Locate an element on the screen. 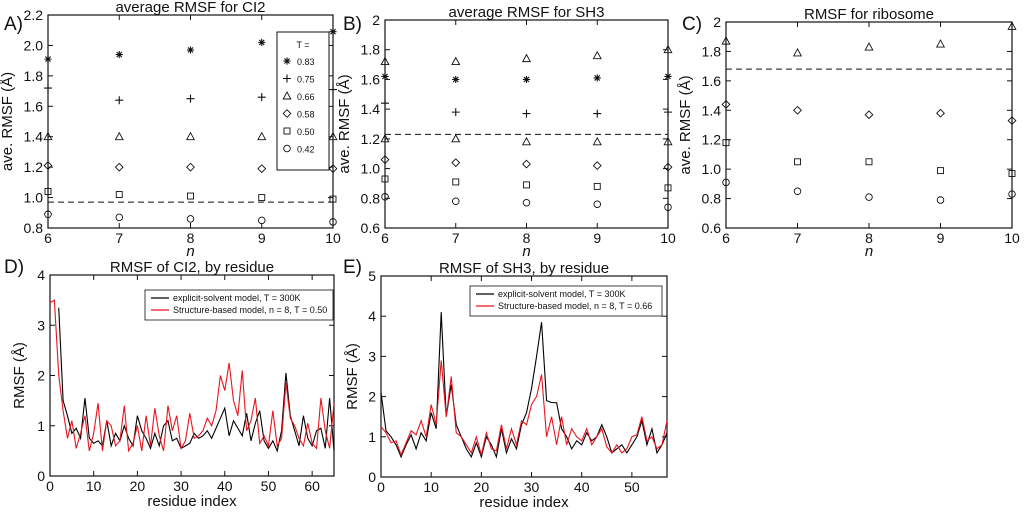 This screenshot has height=515, width=1024. chart-title: RMSF for ribosome is located at coordinates (869, 14).